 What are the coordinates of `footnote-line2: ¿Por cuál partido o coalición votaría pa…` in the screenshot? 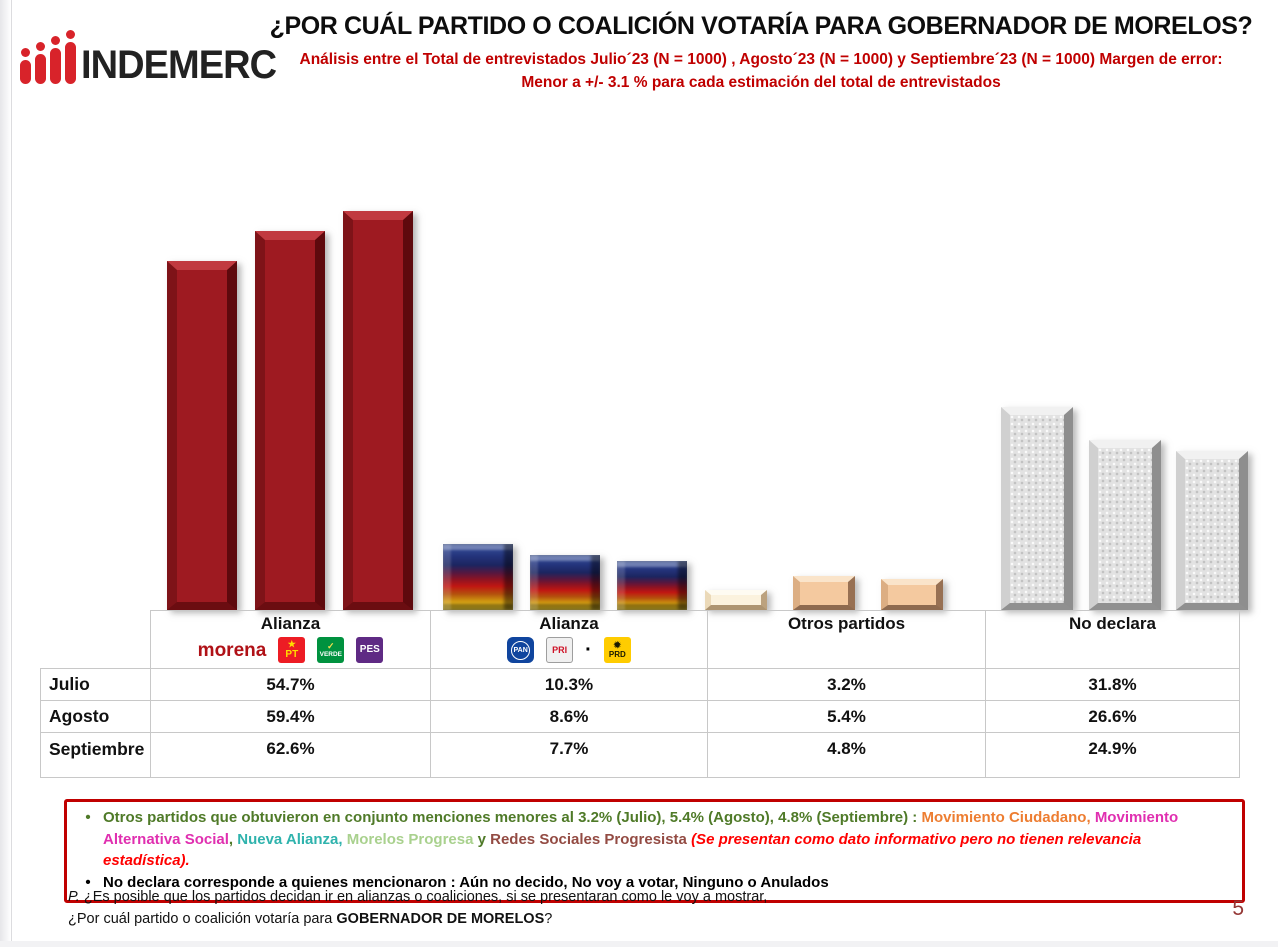 It's located at (417, 919).